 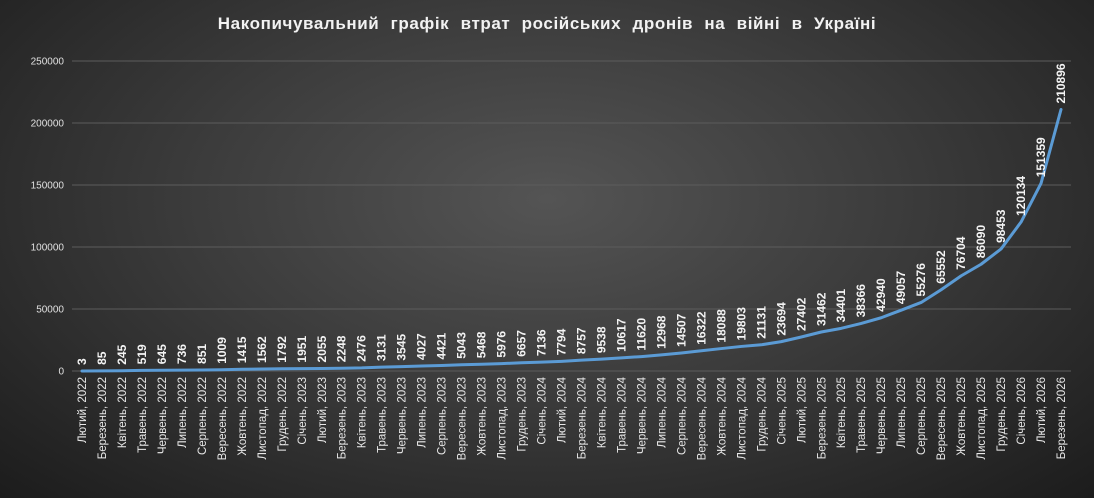 I want to click on x-tick-label: Грудень, 2022, so click(x=283, y=414).